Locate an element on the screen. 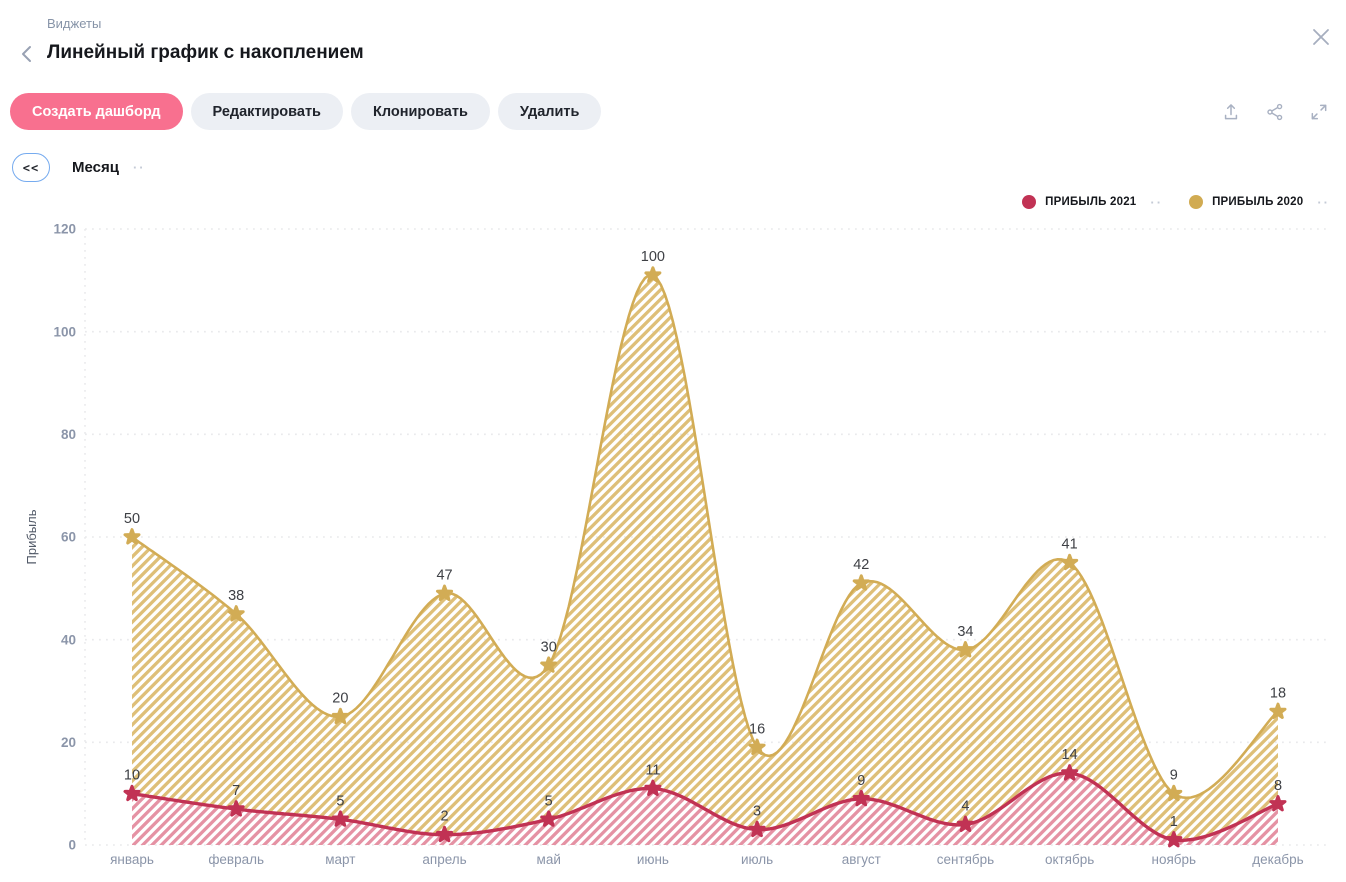  upload-icon is located at coordinates (1231, 112).